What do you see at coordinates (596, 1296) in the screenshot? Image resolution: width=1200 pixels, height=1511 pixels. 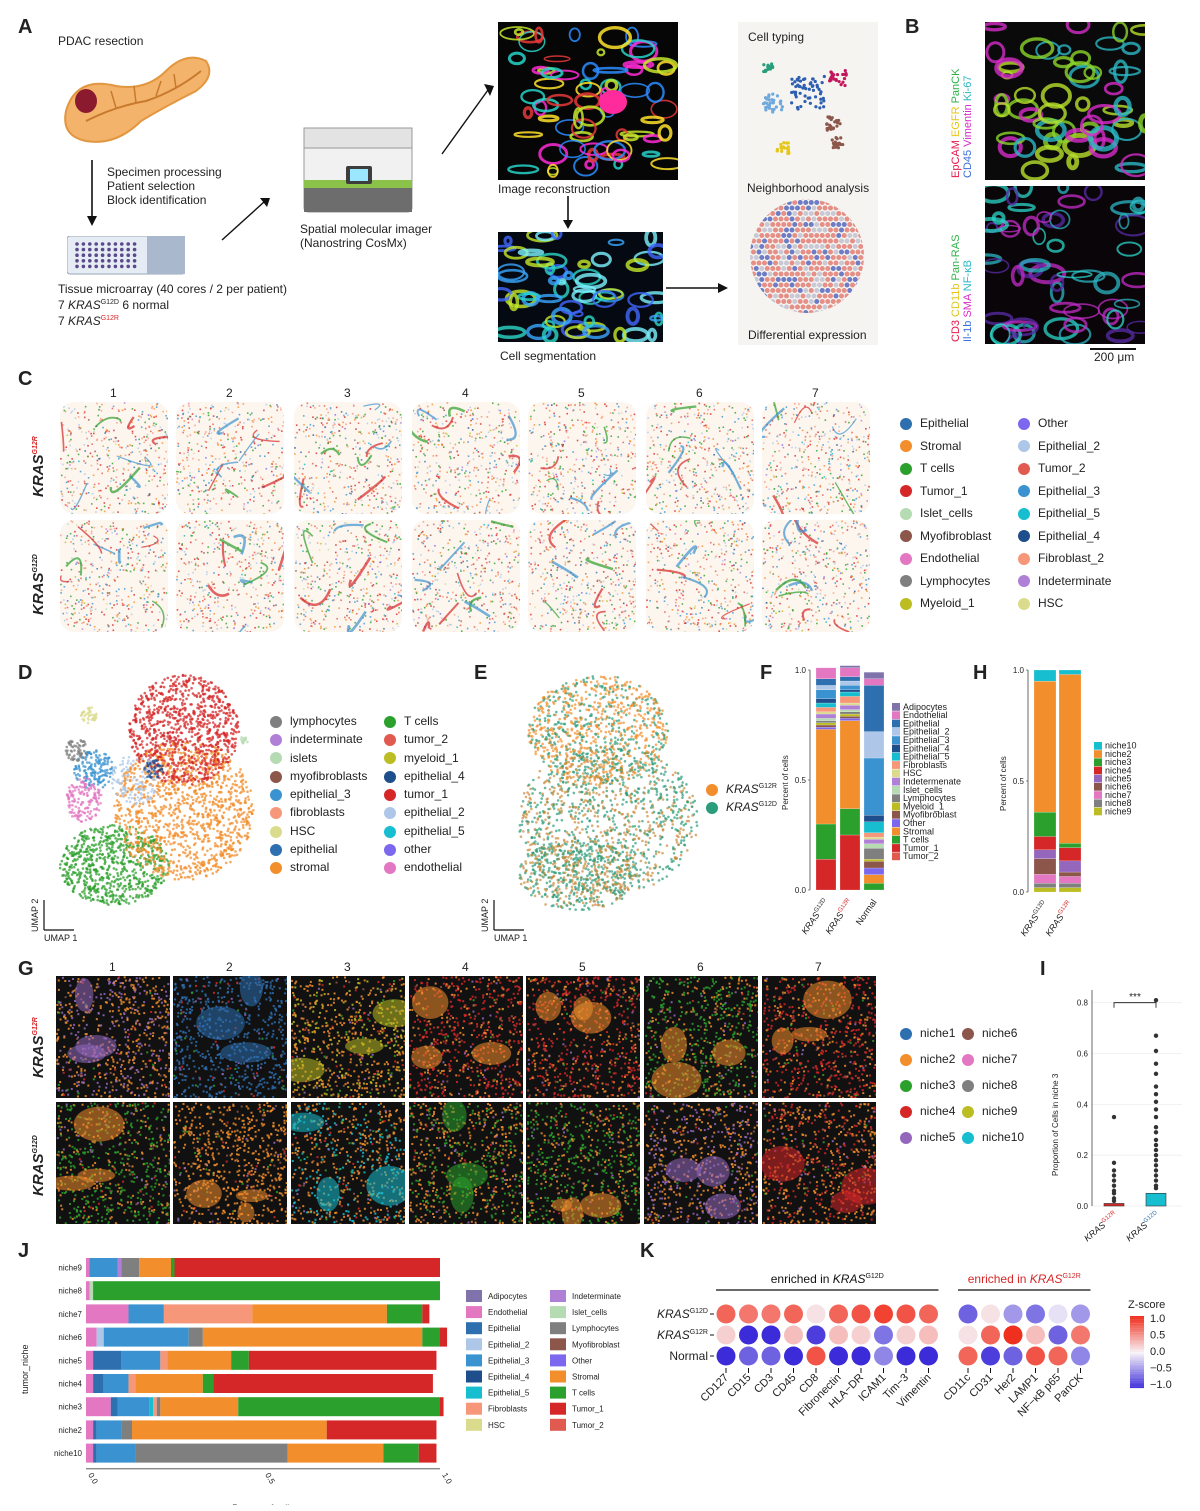 I see `legend-label: Indeterminate` at bounding box center [596, 1296].